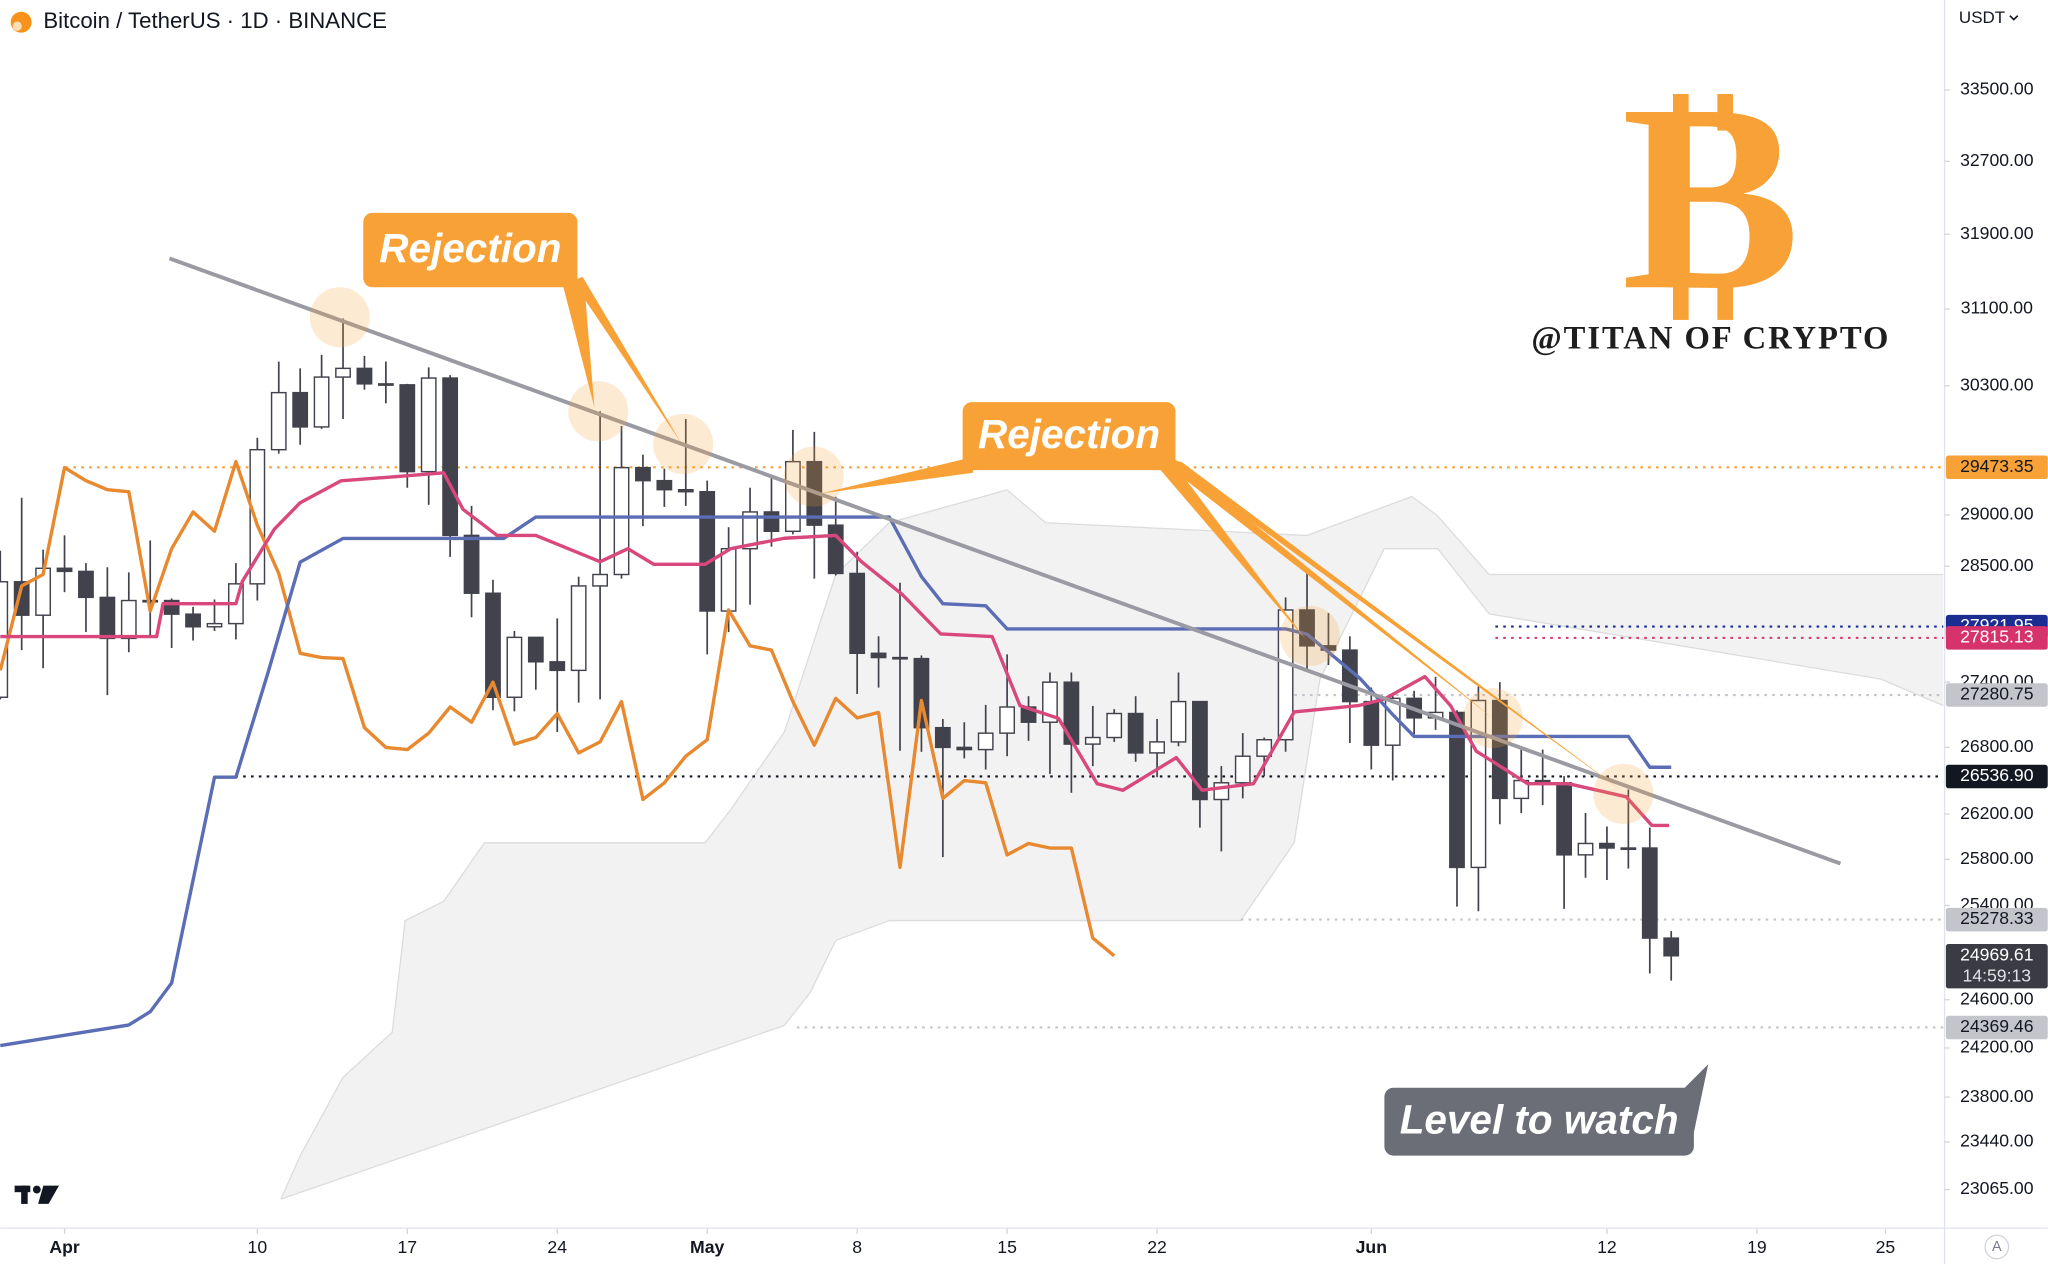 The height and width of the screenshot is (1264, 2048). Describe the element at coordinates (1997, 89) in the screenshot. I see `y-tick-label: 33500.00` at that location.